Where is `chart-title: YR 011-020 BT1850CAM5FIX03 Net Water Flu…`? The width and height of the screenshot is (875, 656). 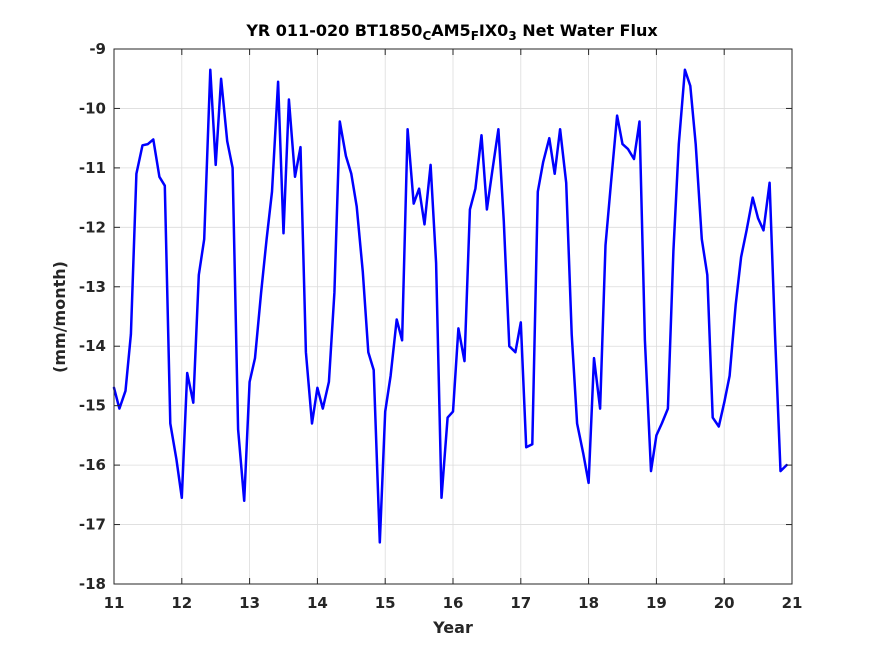
chart-title: YR 011-020 BT1850CAM5FIX03 Net Water Flu… is located at coordinates (451, 32).